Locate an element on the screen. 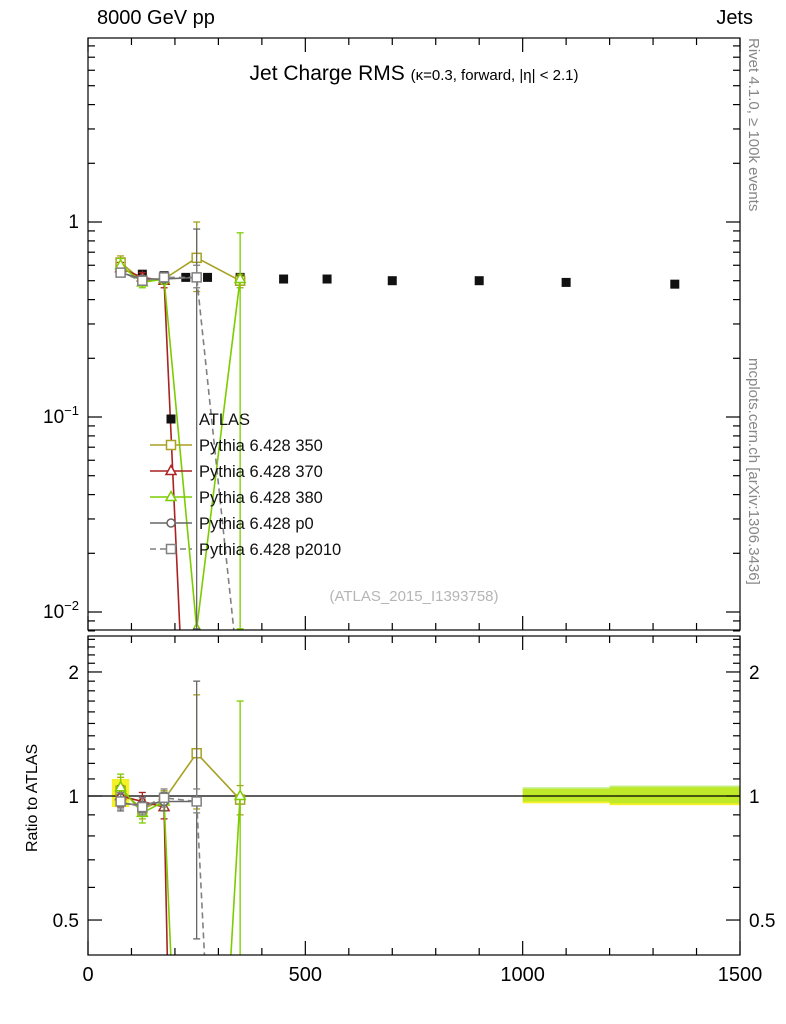  ratio-y-tick-label-right: 0.5 is located at coordinates (762, 921).